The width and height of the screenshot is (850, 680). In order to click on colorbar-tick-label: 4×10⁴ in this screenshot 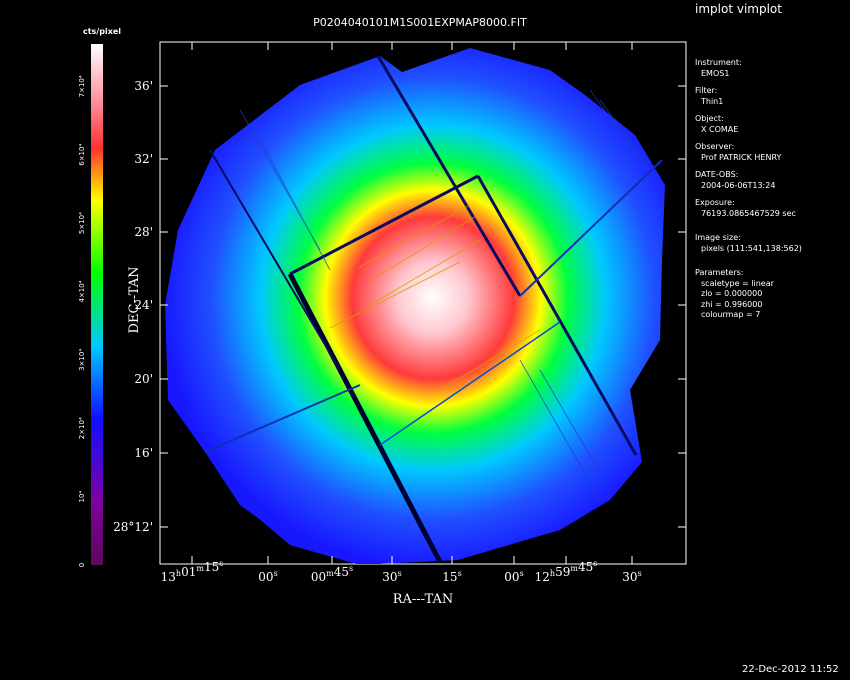, I will do `click(82, 291)`.